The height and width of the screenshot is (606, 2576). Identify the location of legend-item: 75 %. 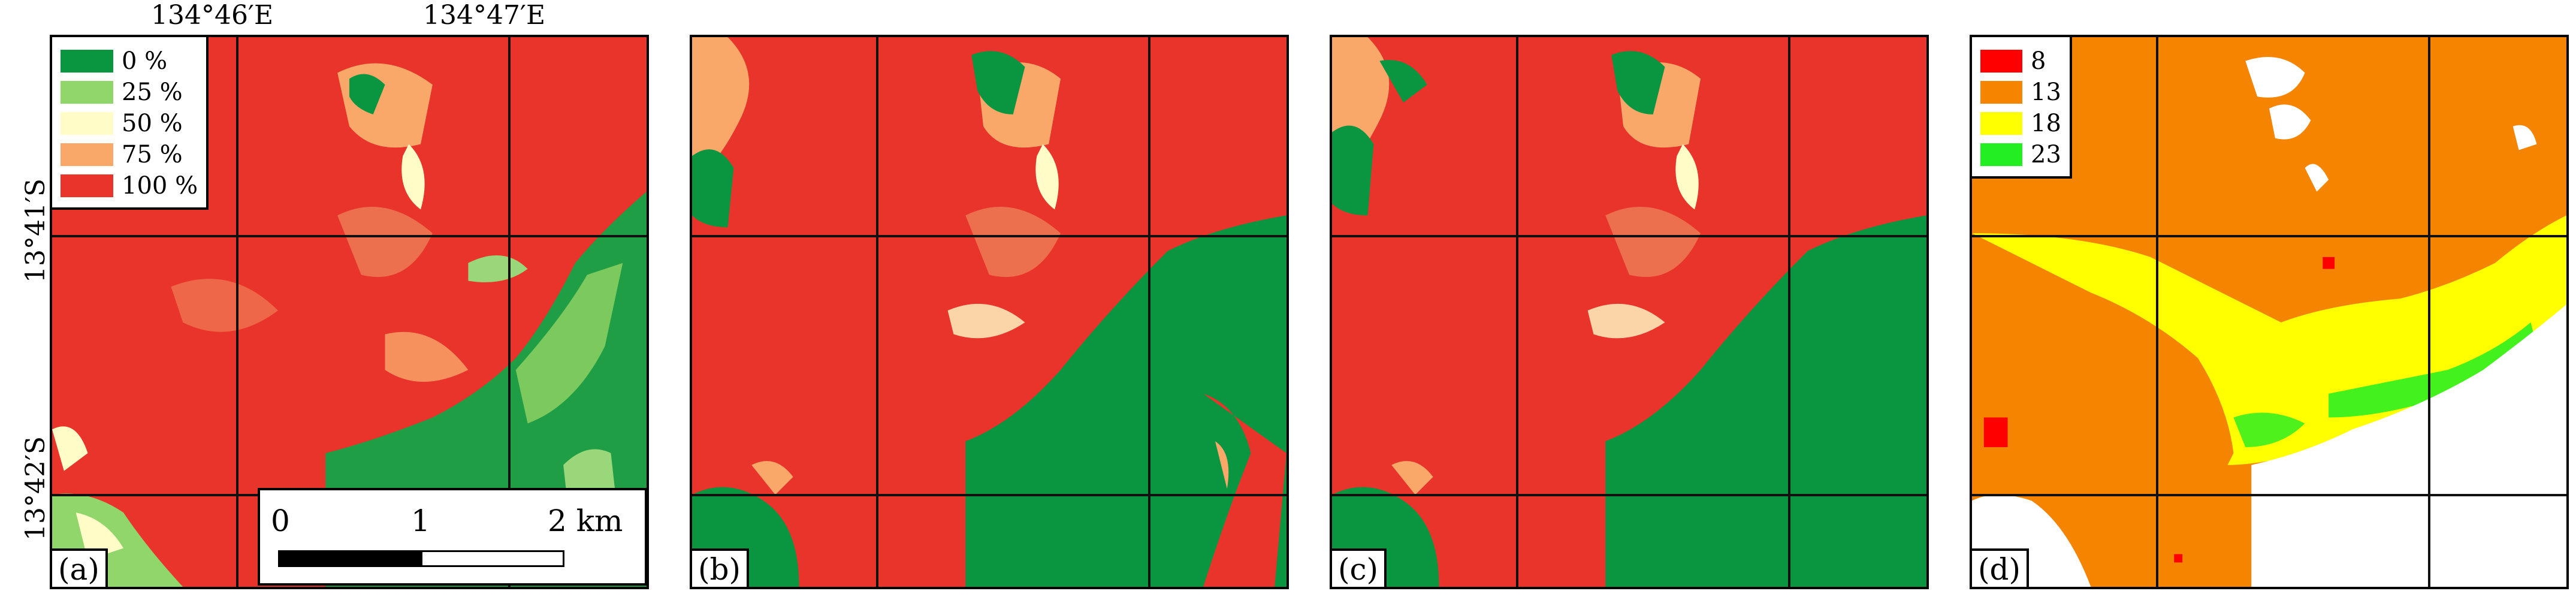
(130, 155).